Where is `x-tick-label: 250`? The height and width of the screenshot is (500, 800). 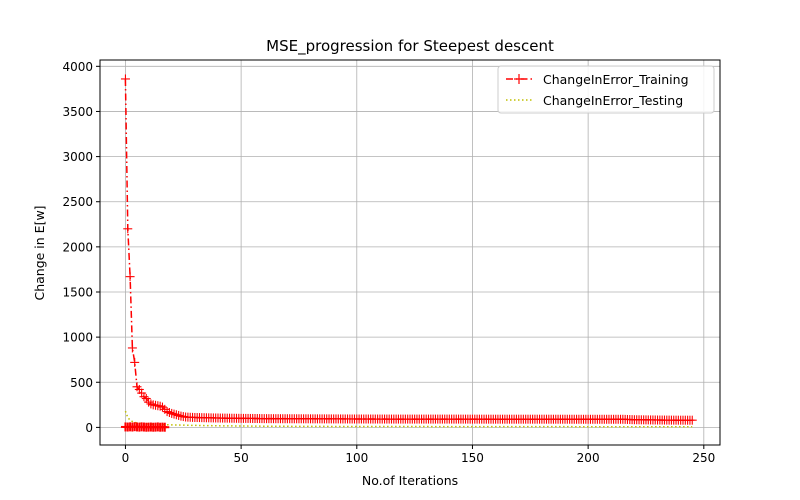
x-tick-label: 250 is located at coordinates (703, 458).